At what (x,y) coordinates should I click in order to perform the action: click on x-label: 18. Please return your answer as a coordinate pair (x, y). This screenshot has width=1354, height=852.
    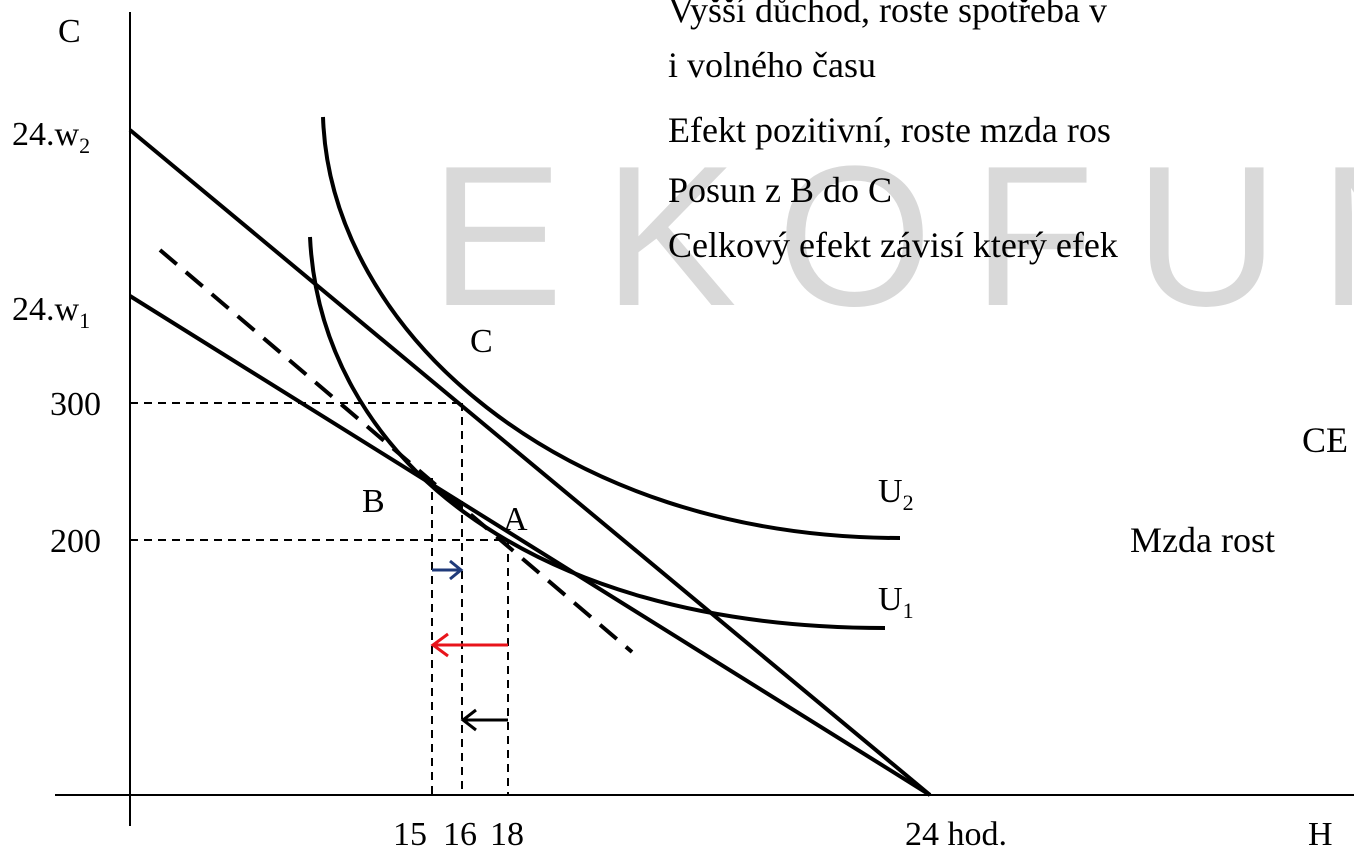
    Looking at the image, I should click on (507, 834).